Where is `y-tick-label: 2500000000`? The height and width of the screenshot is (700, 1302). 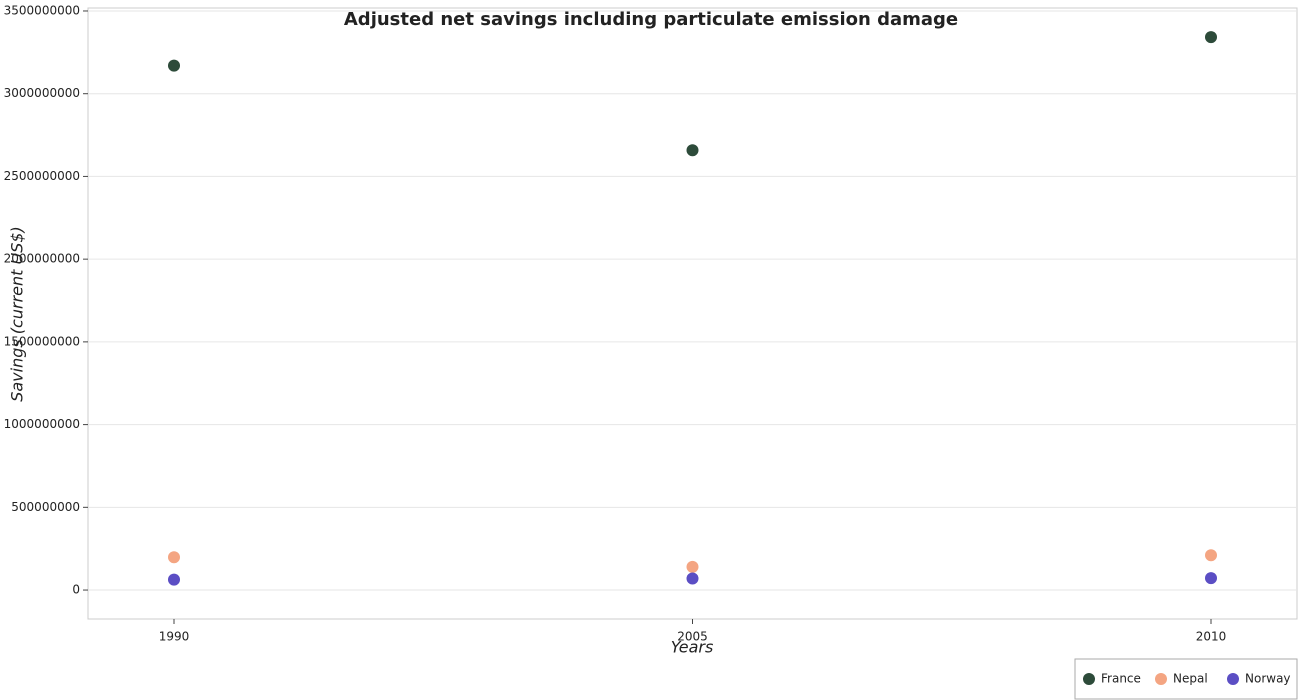
y-tick-label: 2500000000 is located at coordinates (42, 176).